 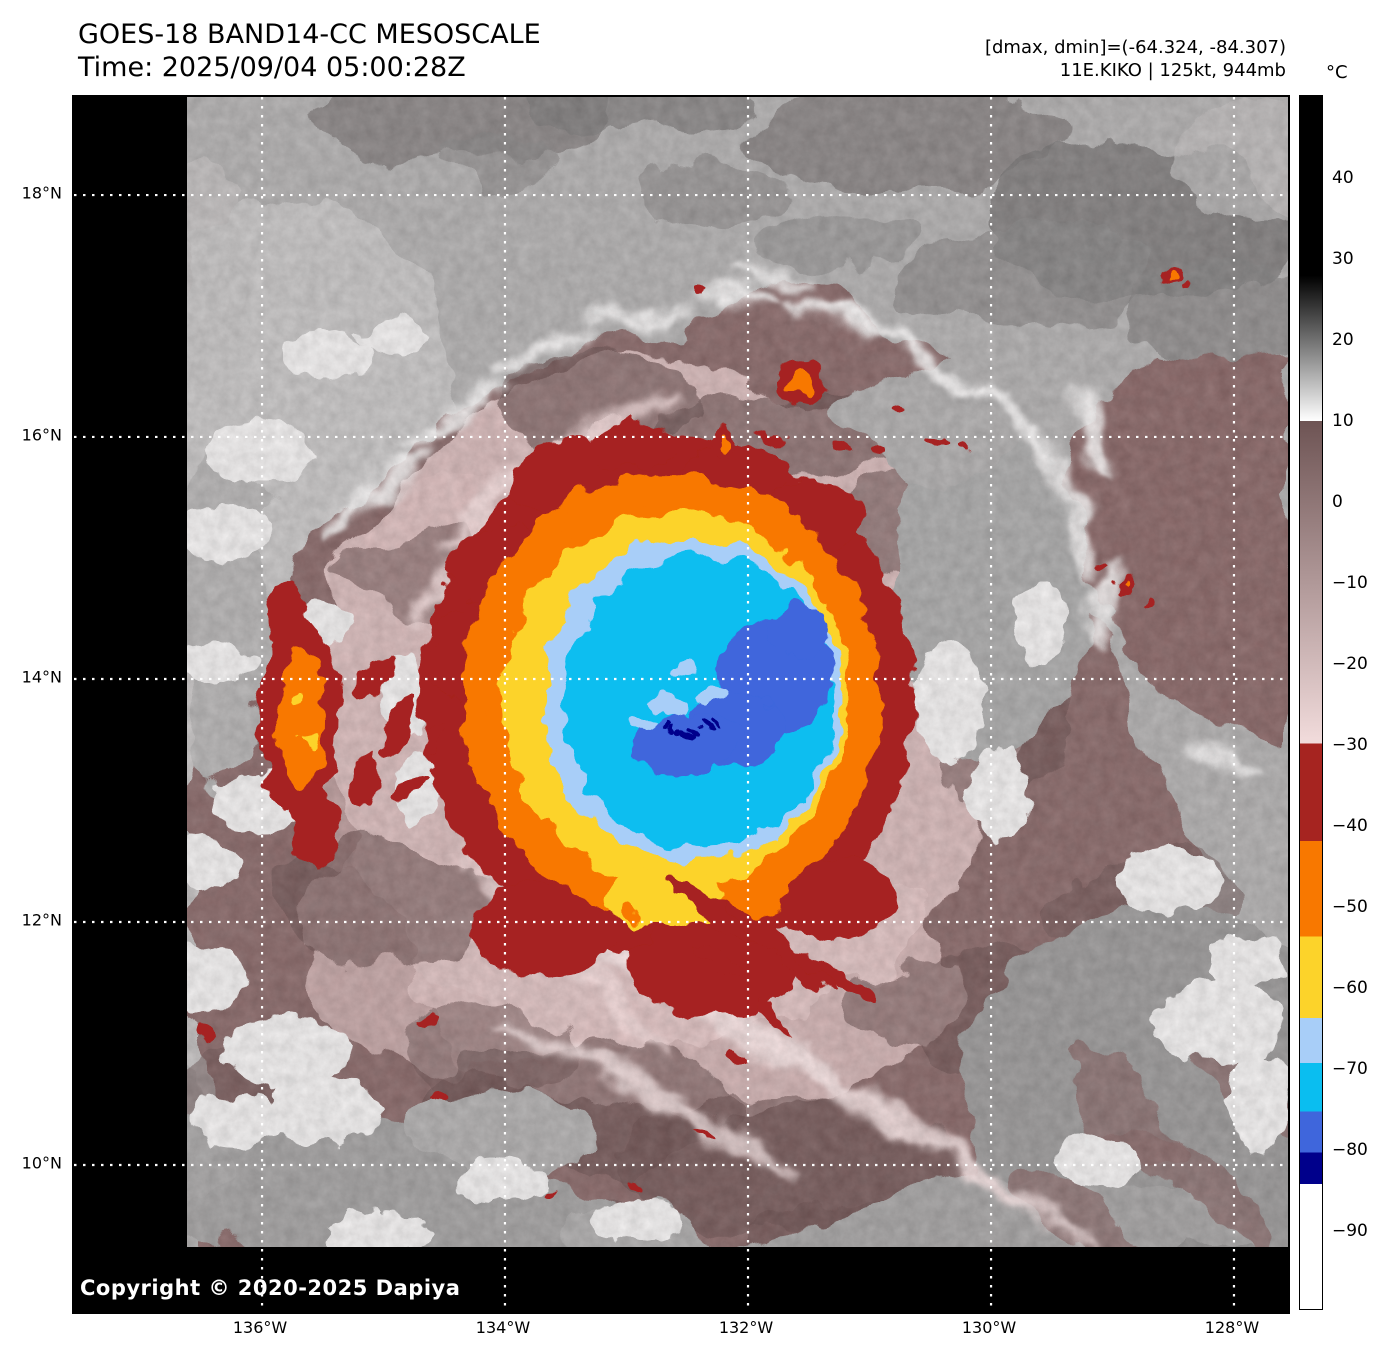 I want to click on page-title: GOES-18 BAND14-CC MESOSCALE, so click(x=309, y=34).